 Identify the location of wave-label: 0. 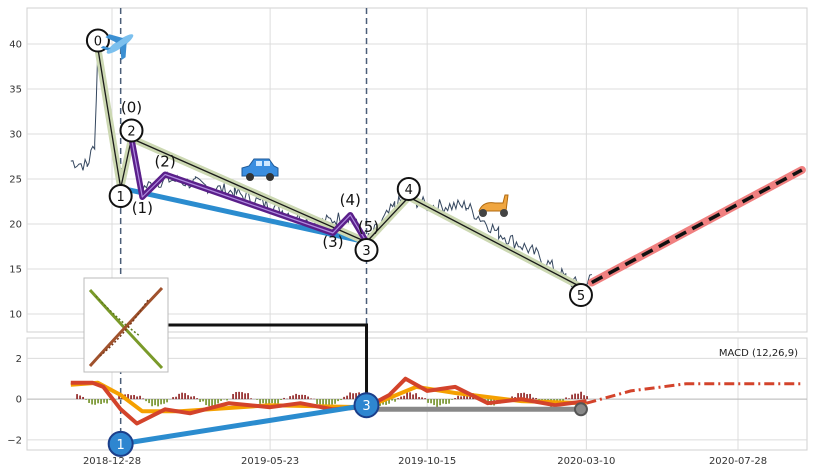
(98, 42).